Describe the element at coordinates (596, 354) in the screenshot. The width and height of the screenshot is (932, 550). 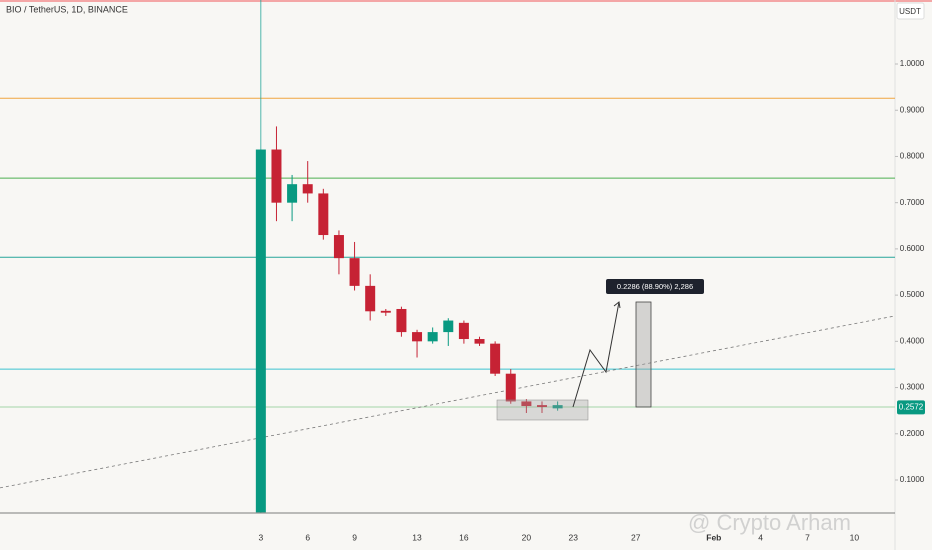
I see `projection-arrow` at that location.